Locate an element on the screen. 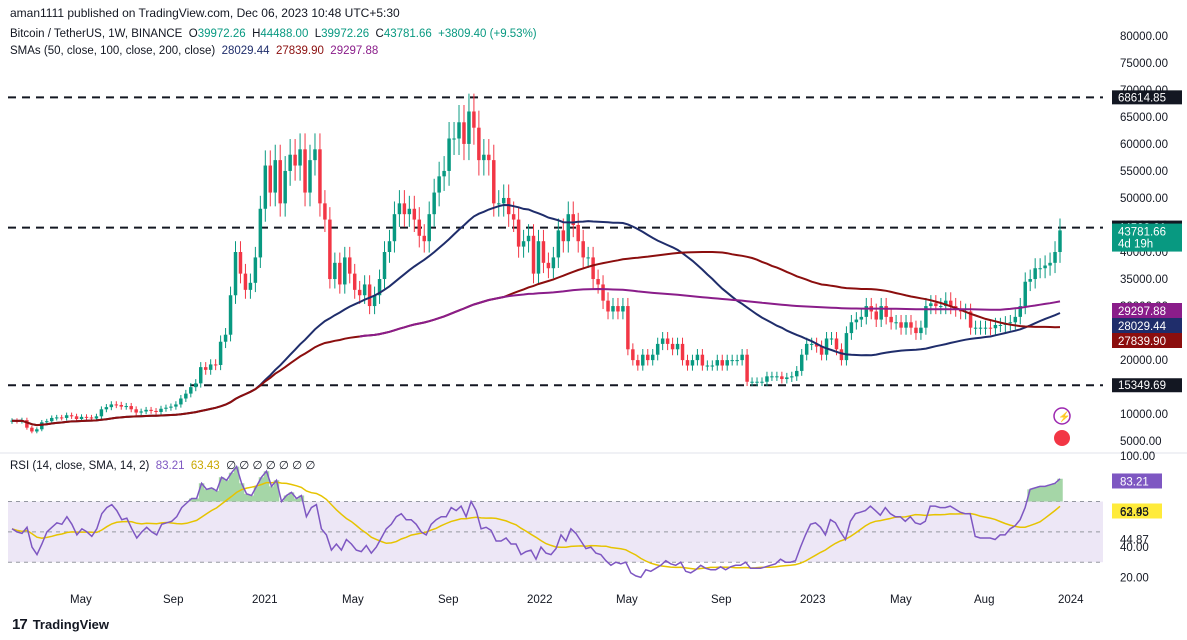 The height and width of the screenshot is (640, 1187). time-axis-tick: 2021 is located at coordinates (265, 600).